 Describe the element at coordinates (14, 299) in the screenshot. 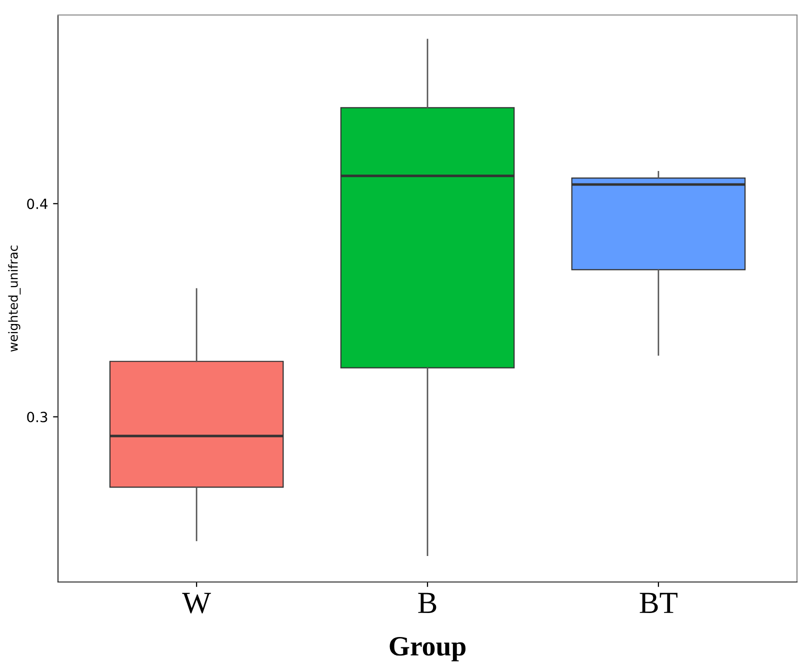

I see `y-axis-title: weighted_unifrac` at that location.